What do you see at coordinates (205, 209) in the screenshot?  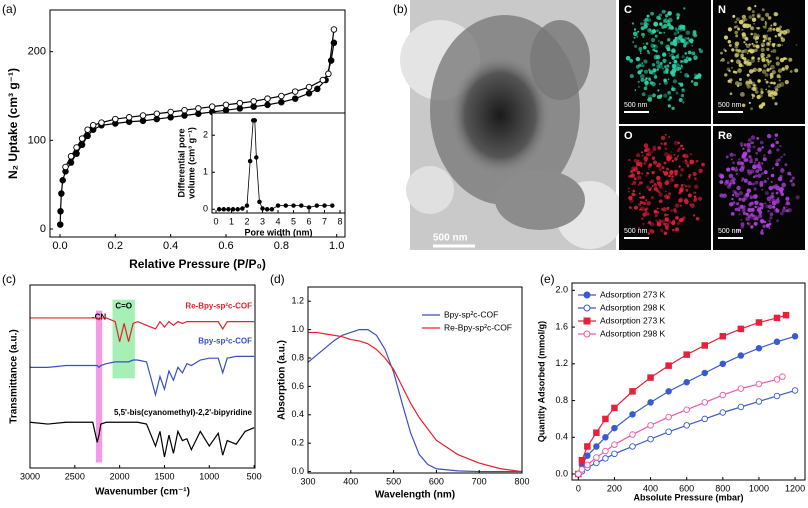 I see `y-tick-label: 0` at bounding box center [205, 209].